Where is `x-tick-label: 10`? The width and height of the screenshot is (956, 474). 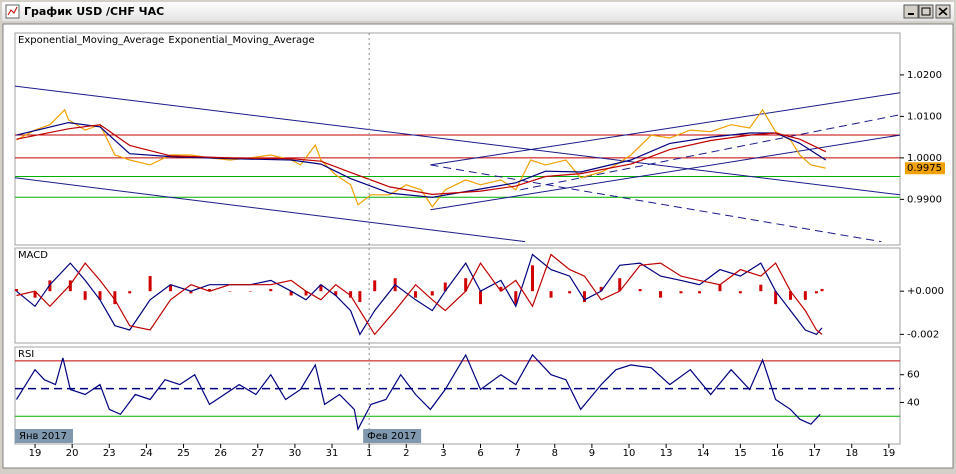
x-tick-label: 10 is located at coordinates (629, 453).